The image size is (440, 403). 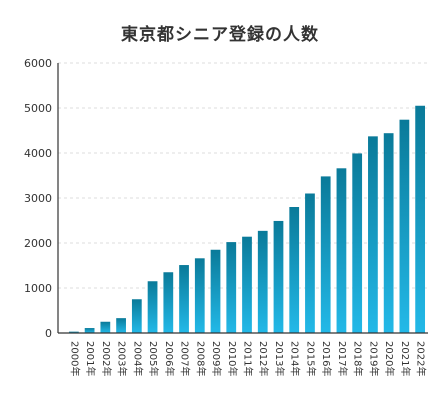 What do you see at coordinates (38, 153) in the screenshot?
I see `y-tick-label: 4000` at bounding box center [38, 153].